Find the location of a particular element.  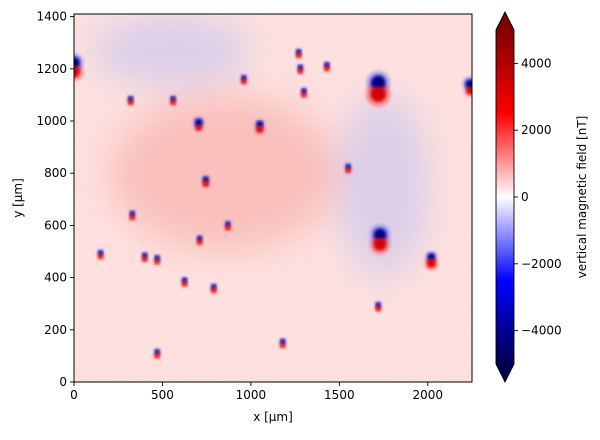

y-tick-label: 1400 is located at coordinates (51, 17).